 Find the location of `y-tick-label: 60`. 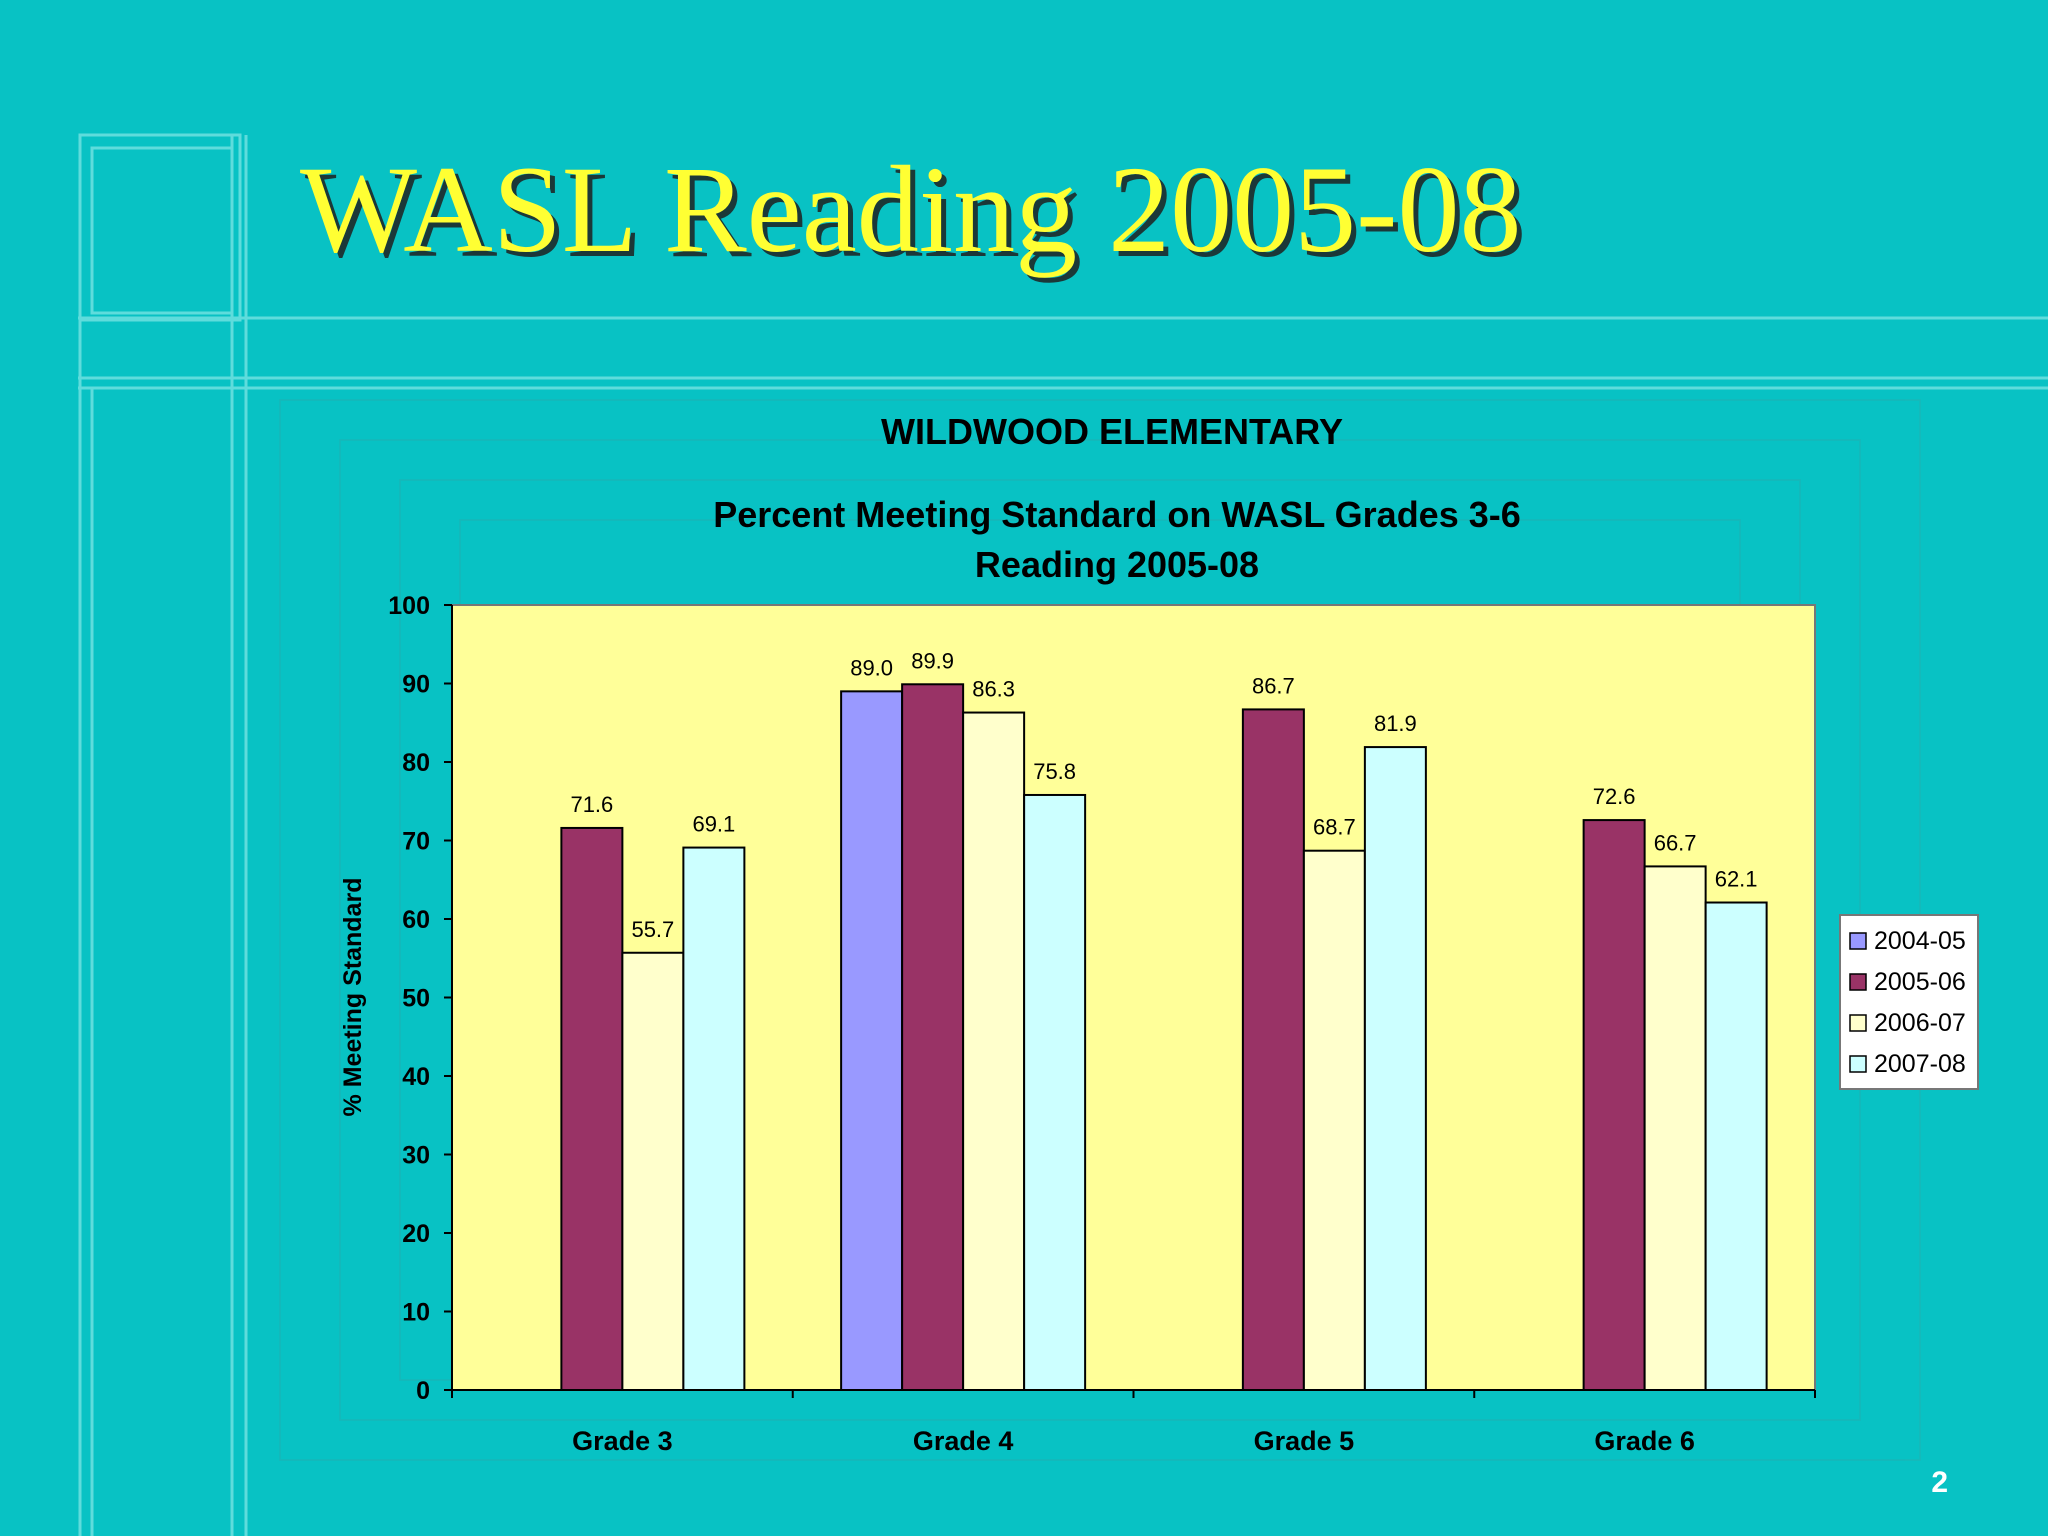

y-tick-label: 60 is located at coordinates (416, 920).